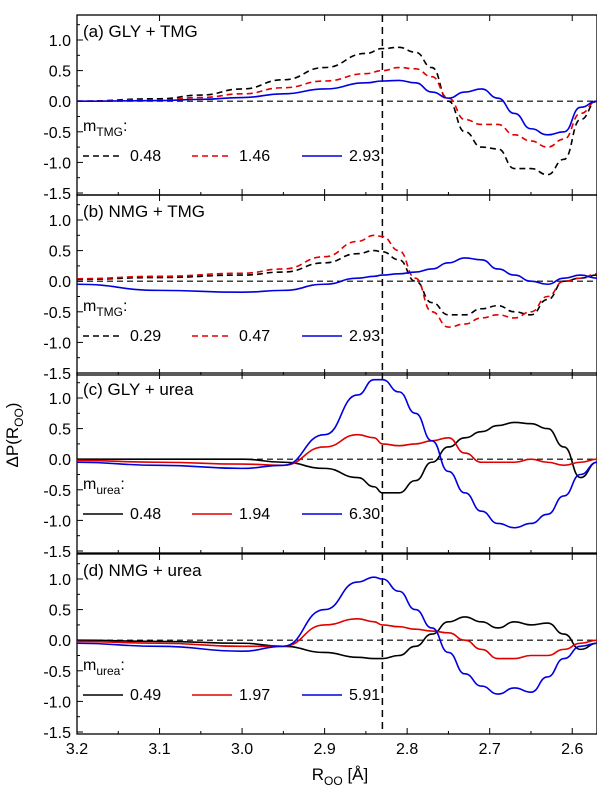  Describe the element at coordinates (145, 695) in the screenshot. I see `legend-label: 0.49` at that location.